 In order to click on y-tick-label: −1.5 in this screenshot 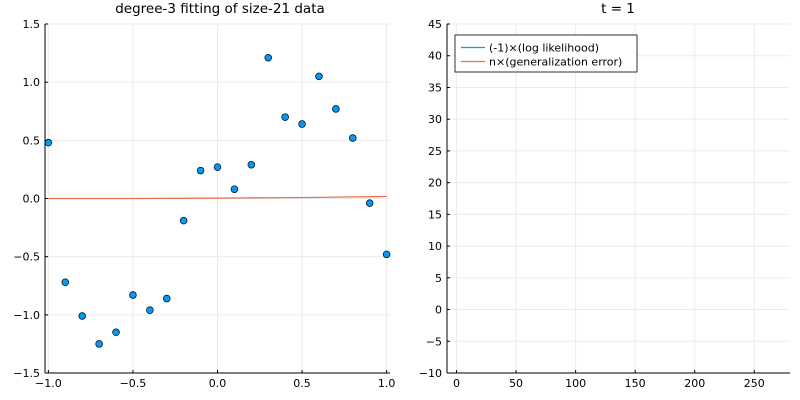, I will do `click(26, 373)`.